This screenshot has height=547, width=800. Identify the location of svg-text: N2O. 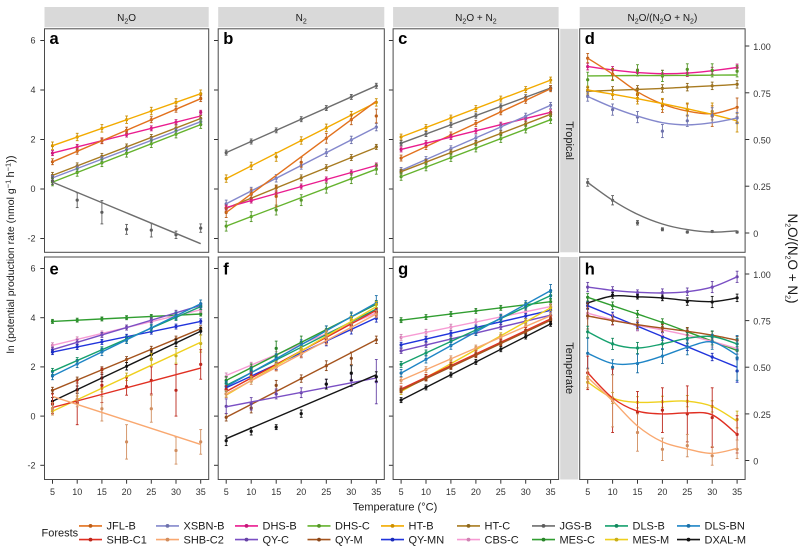
(126, 19).